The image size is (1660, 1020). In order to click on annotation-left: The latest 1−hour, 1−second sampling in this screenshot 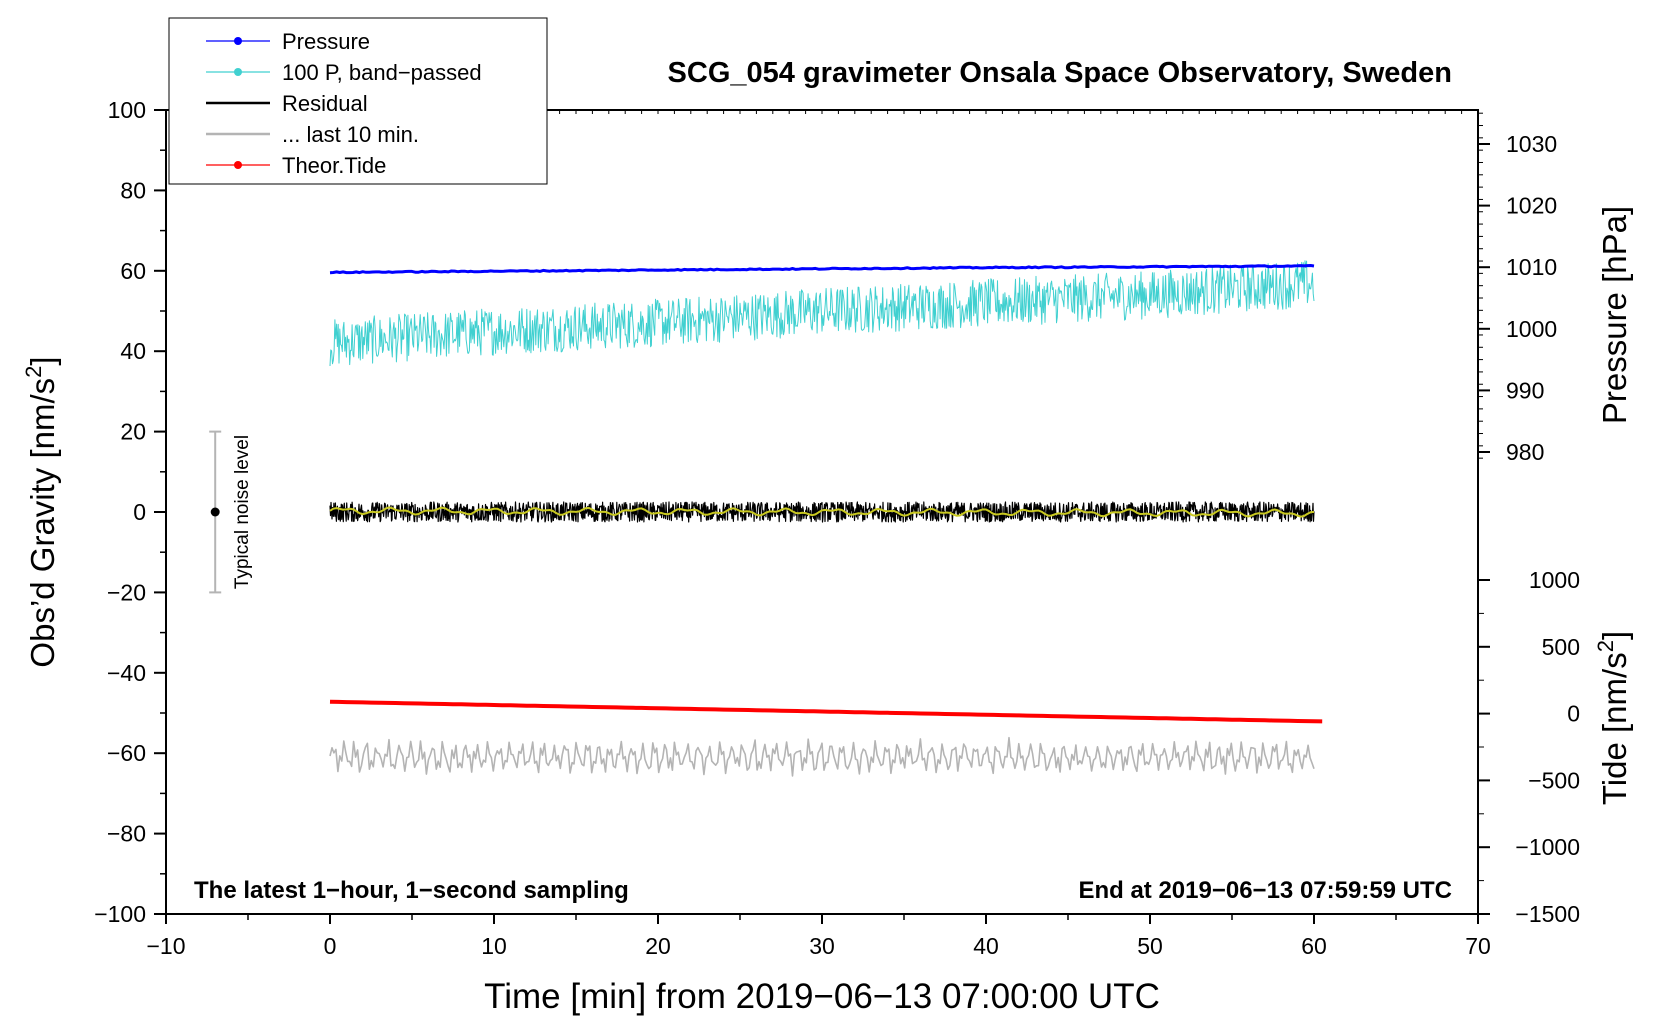, I will do `click(411, 890)`.